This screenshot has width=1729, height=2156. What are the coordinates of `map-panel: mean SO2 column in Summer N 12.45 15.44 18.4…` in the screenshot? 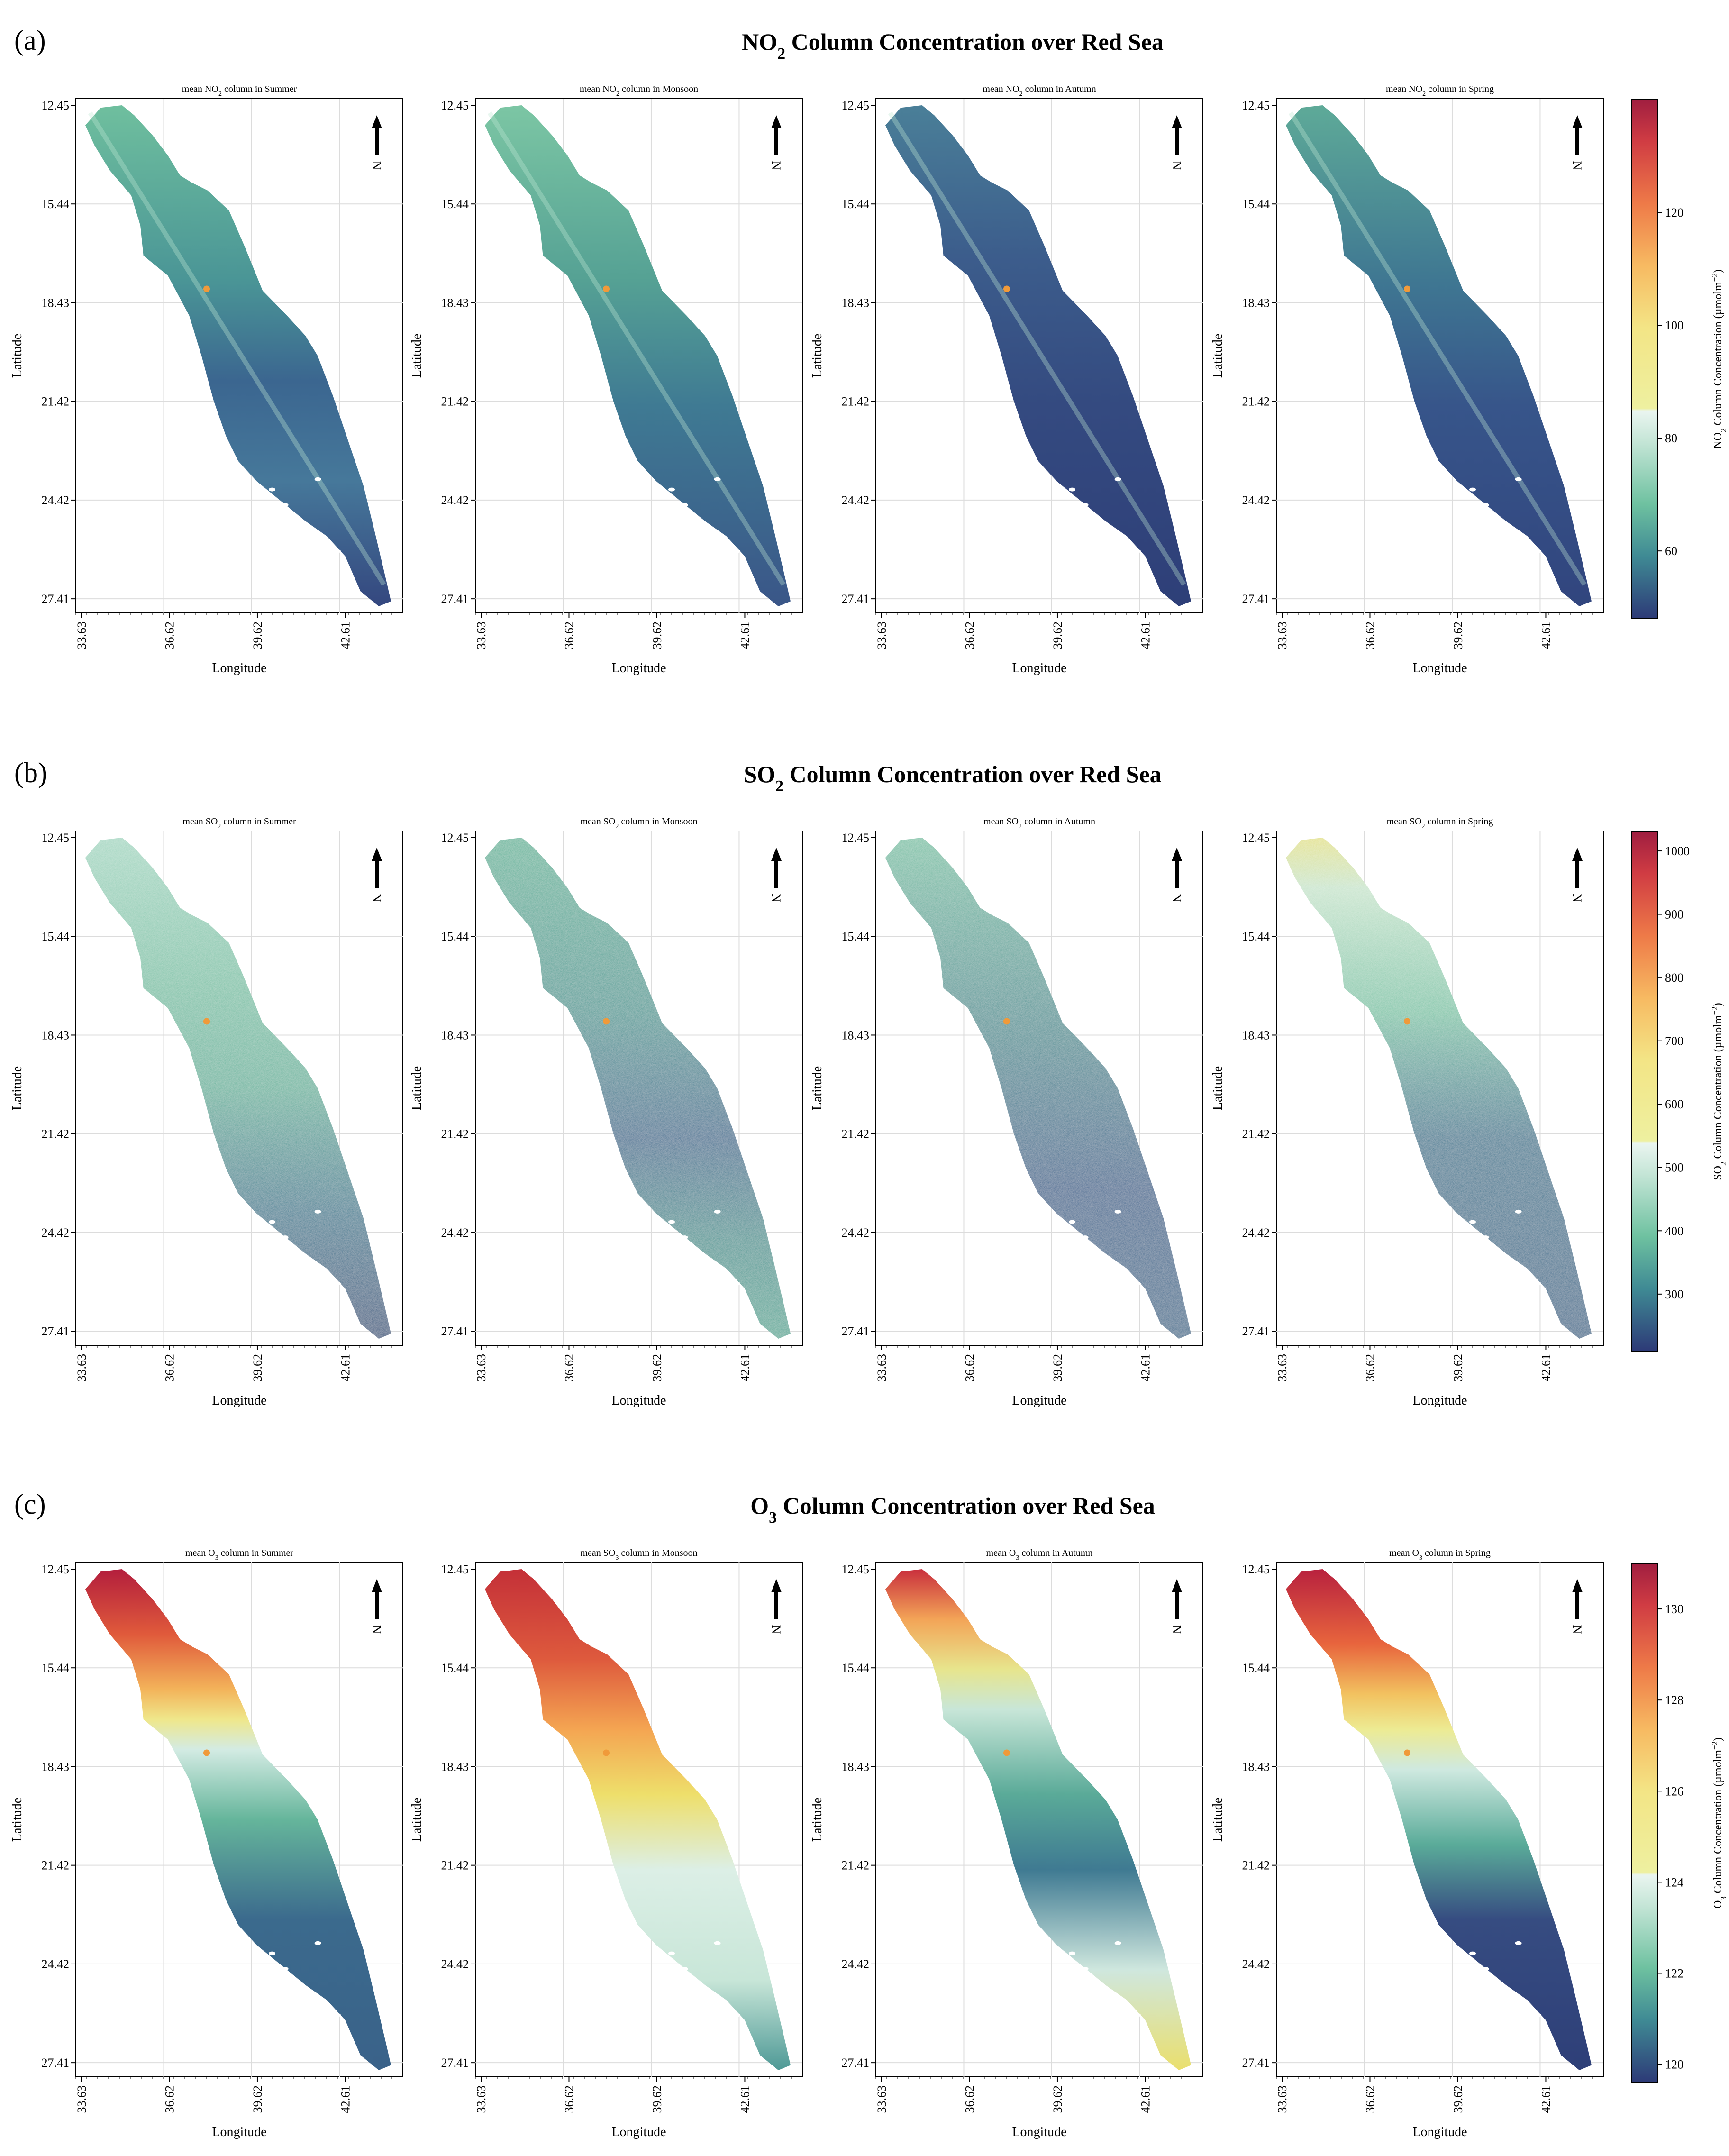 It's located at (206, 1112).